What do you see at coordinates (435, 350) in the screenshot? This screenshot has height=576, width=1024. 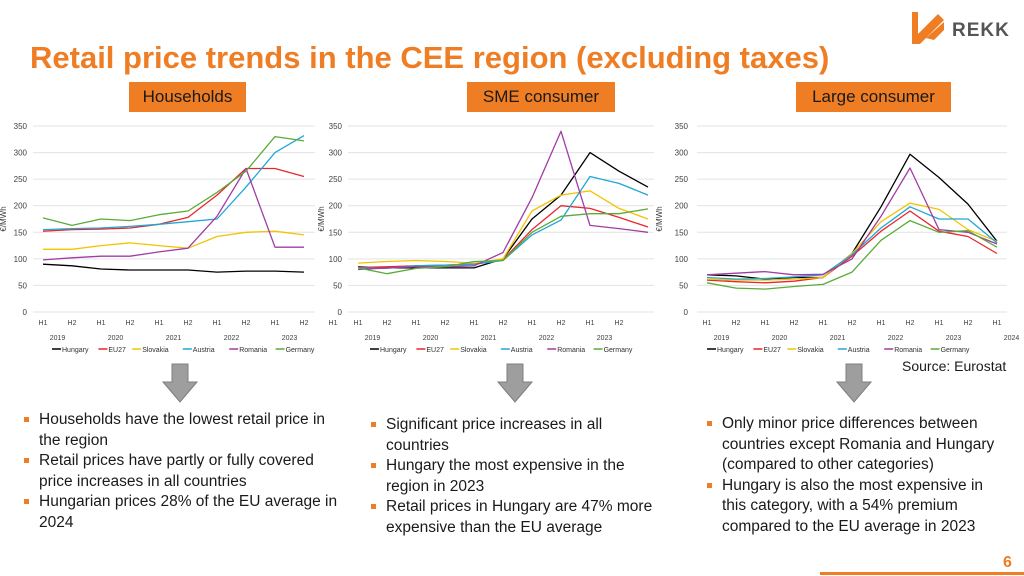 I see `legend-entry: EU27` at bounding box center [435, 350].